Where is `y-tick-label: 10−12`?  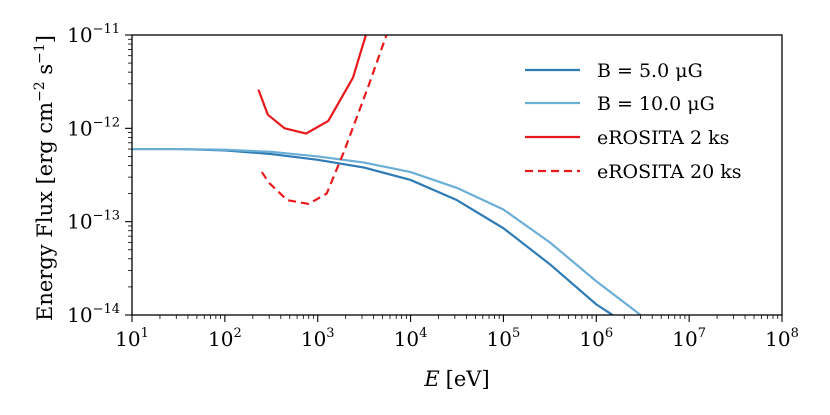 y-tick-label: 10−12 is located at coordinates (93, 127).